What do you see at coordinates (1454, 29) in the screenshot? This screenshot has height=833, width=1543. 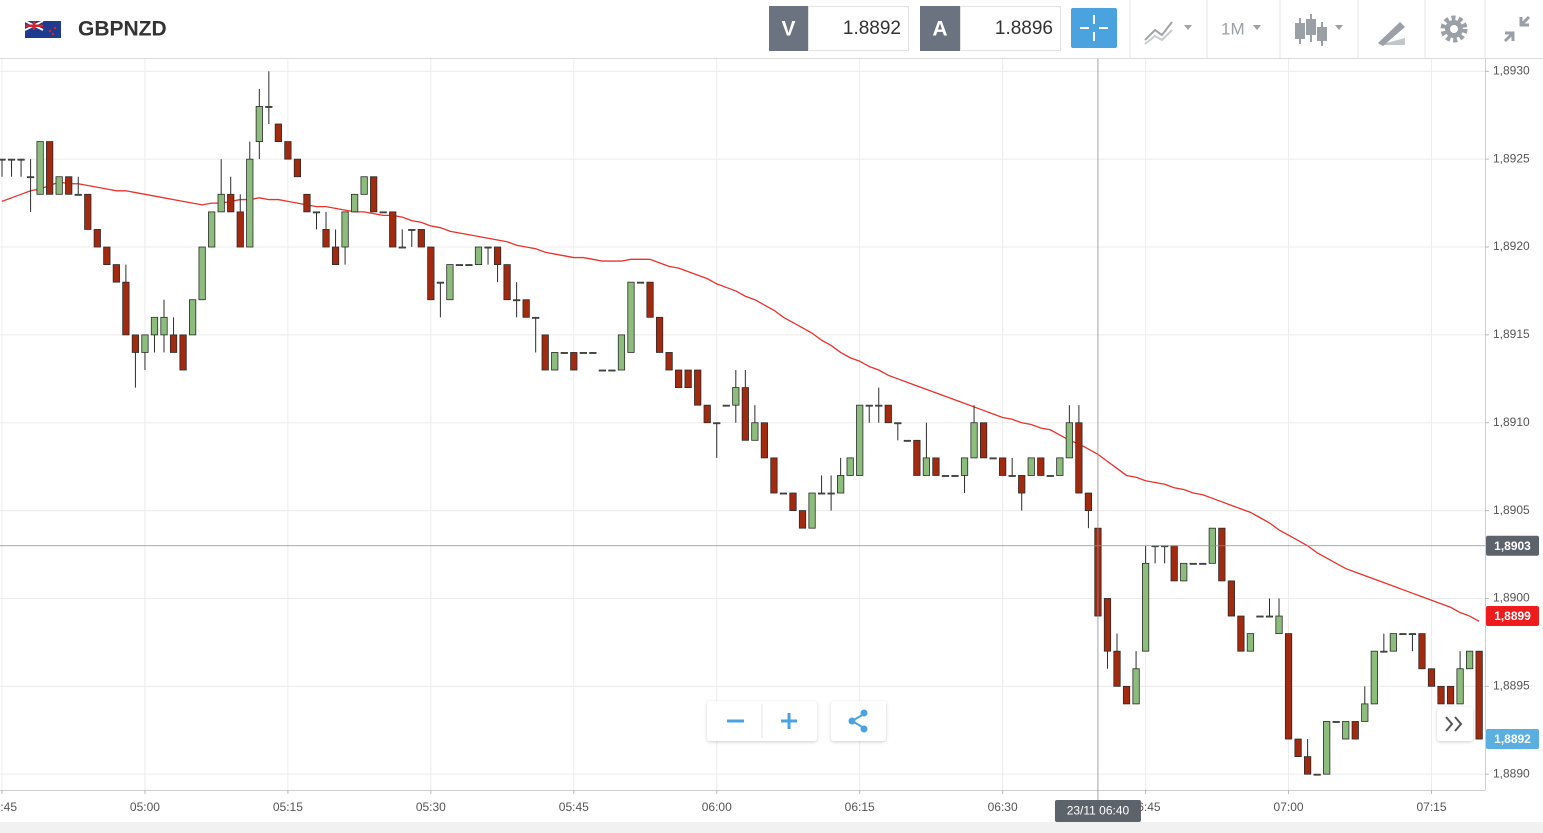 I see `settings-button` at bounding box center [1454, 29].